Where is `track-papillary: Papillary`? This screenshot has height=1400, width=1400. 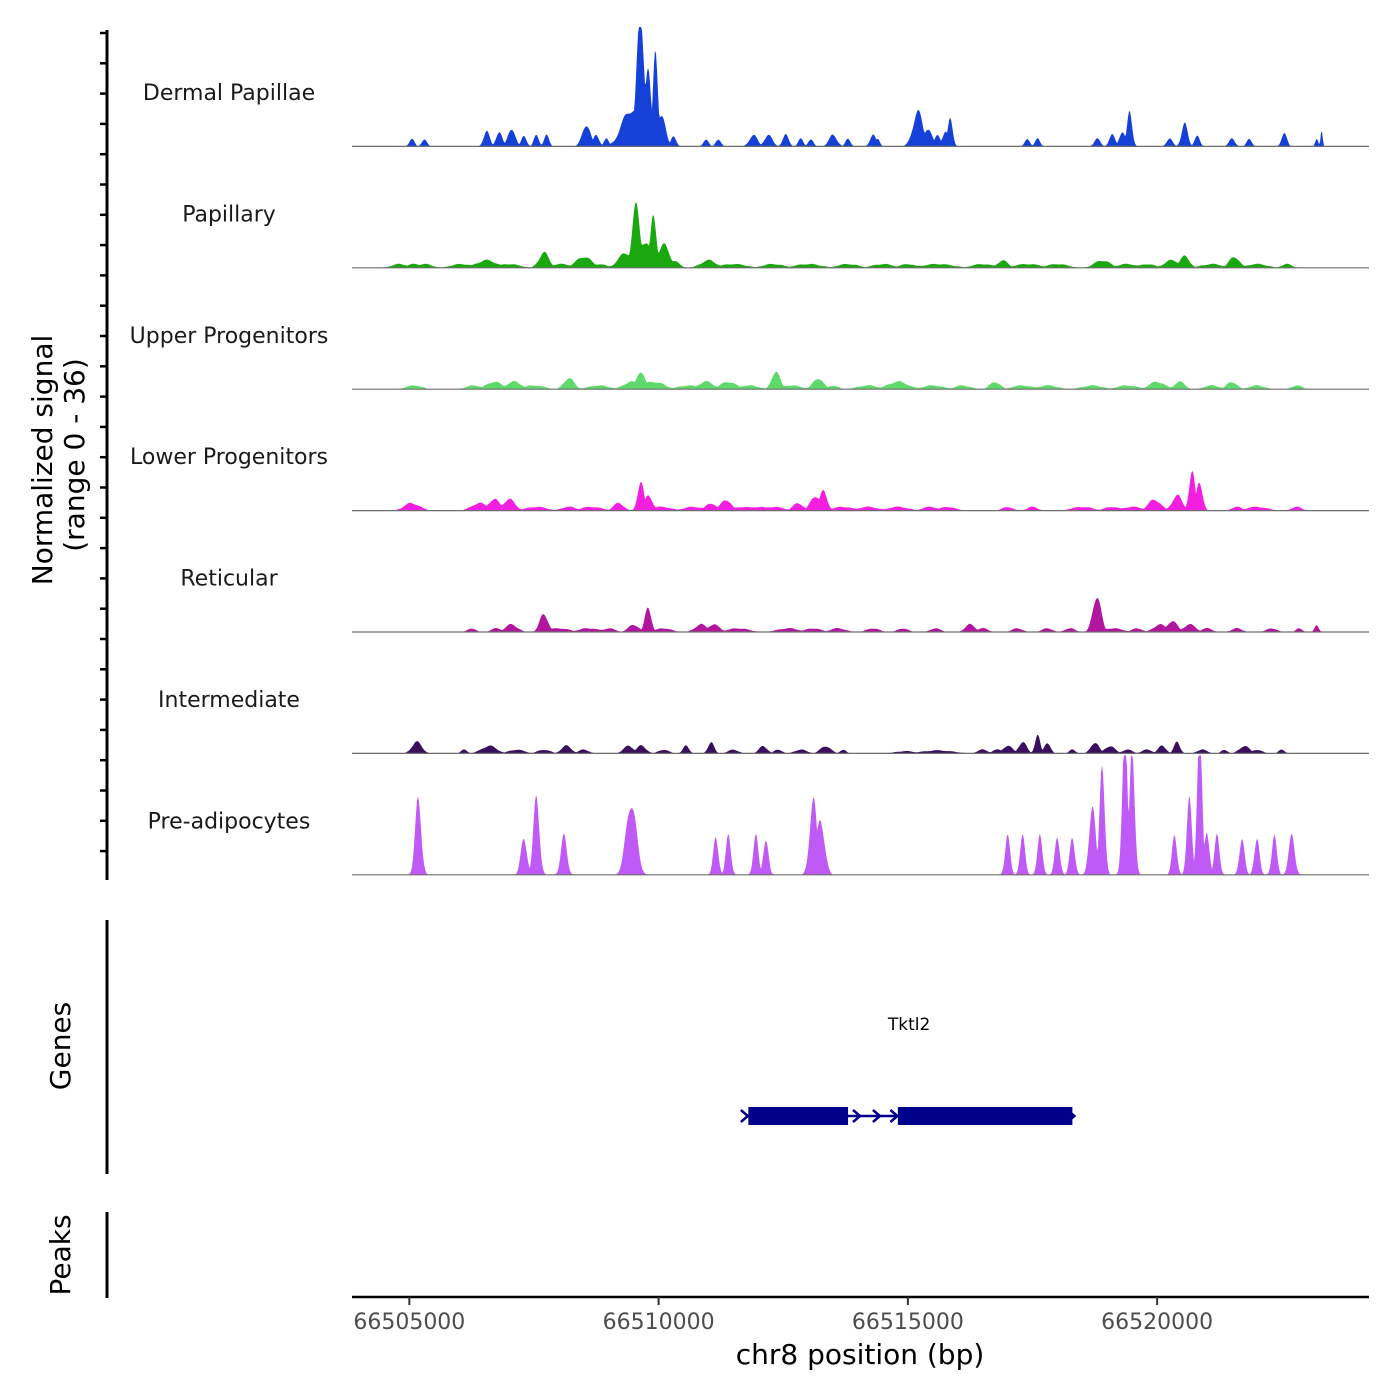
track-papillary: Papillary is located at coordinates (775, 235).